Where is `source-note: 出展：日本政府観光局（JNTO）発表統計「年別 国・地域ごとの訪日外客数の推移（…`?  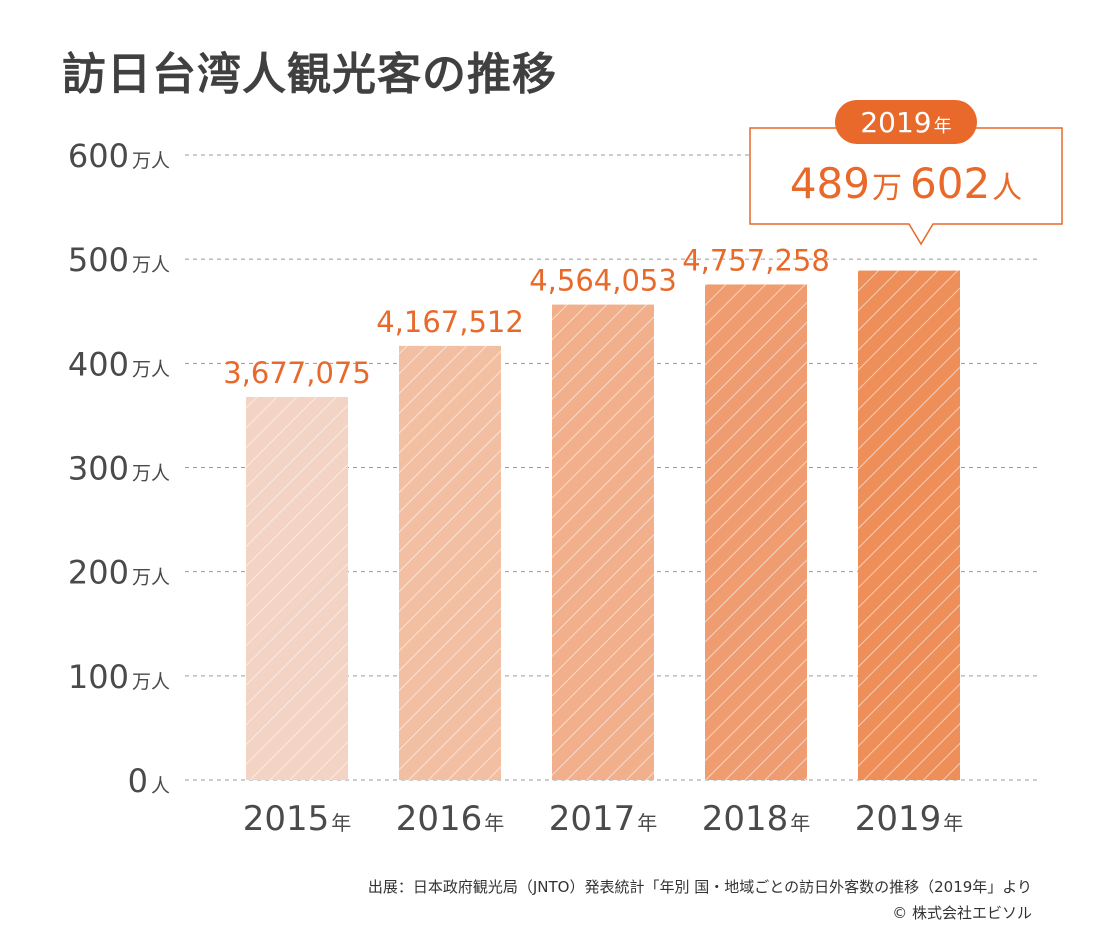
source-note: 出展：日本政府観光局（JNTO）発表統計「年別 国・地域ごとの訪日外客数の推移（… is located at coordinates (699, 887).